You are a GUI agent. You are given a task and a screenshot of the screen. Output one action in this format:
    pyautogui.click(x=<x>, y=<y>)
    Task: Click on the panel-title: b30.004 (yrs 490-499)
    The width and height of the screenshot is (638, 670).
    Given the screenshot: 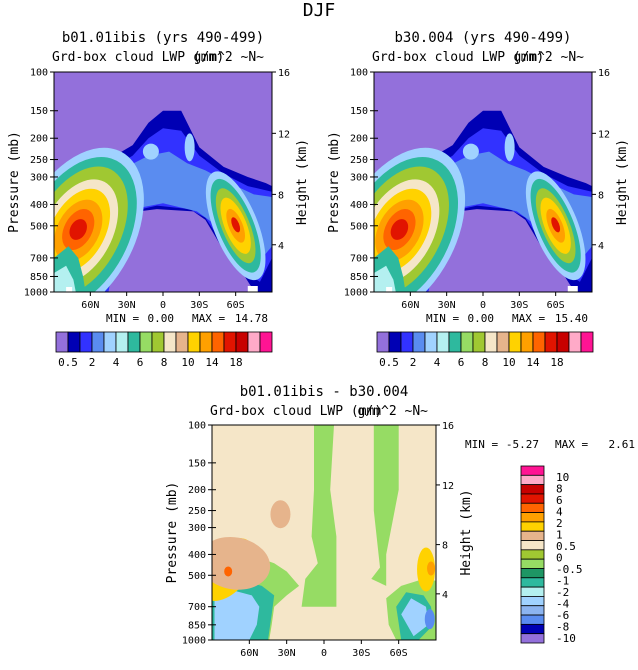 What is the action you would take?
    pyautogui.click(x=482, y=38)
    